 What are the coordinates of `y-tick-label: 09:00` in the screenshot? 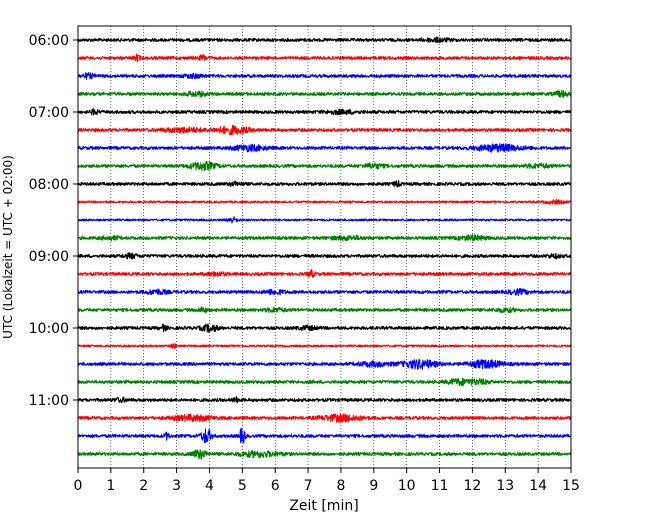 It's located at (49, 257).